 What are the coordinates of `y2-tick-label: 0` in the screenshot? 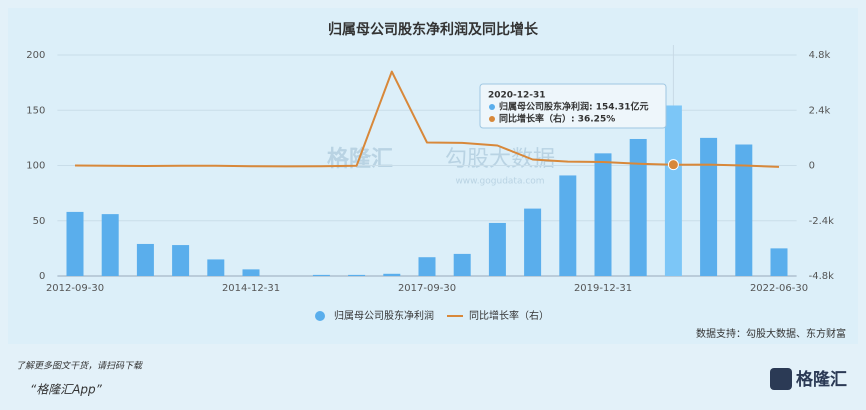 It's located at (812, 166).